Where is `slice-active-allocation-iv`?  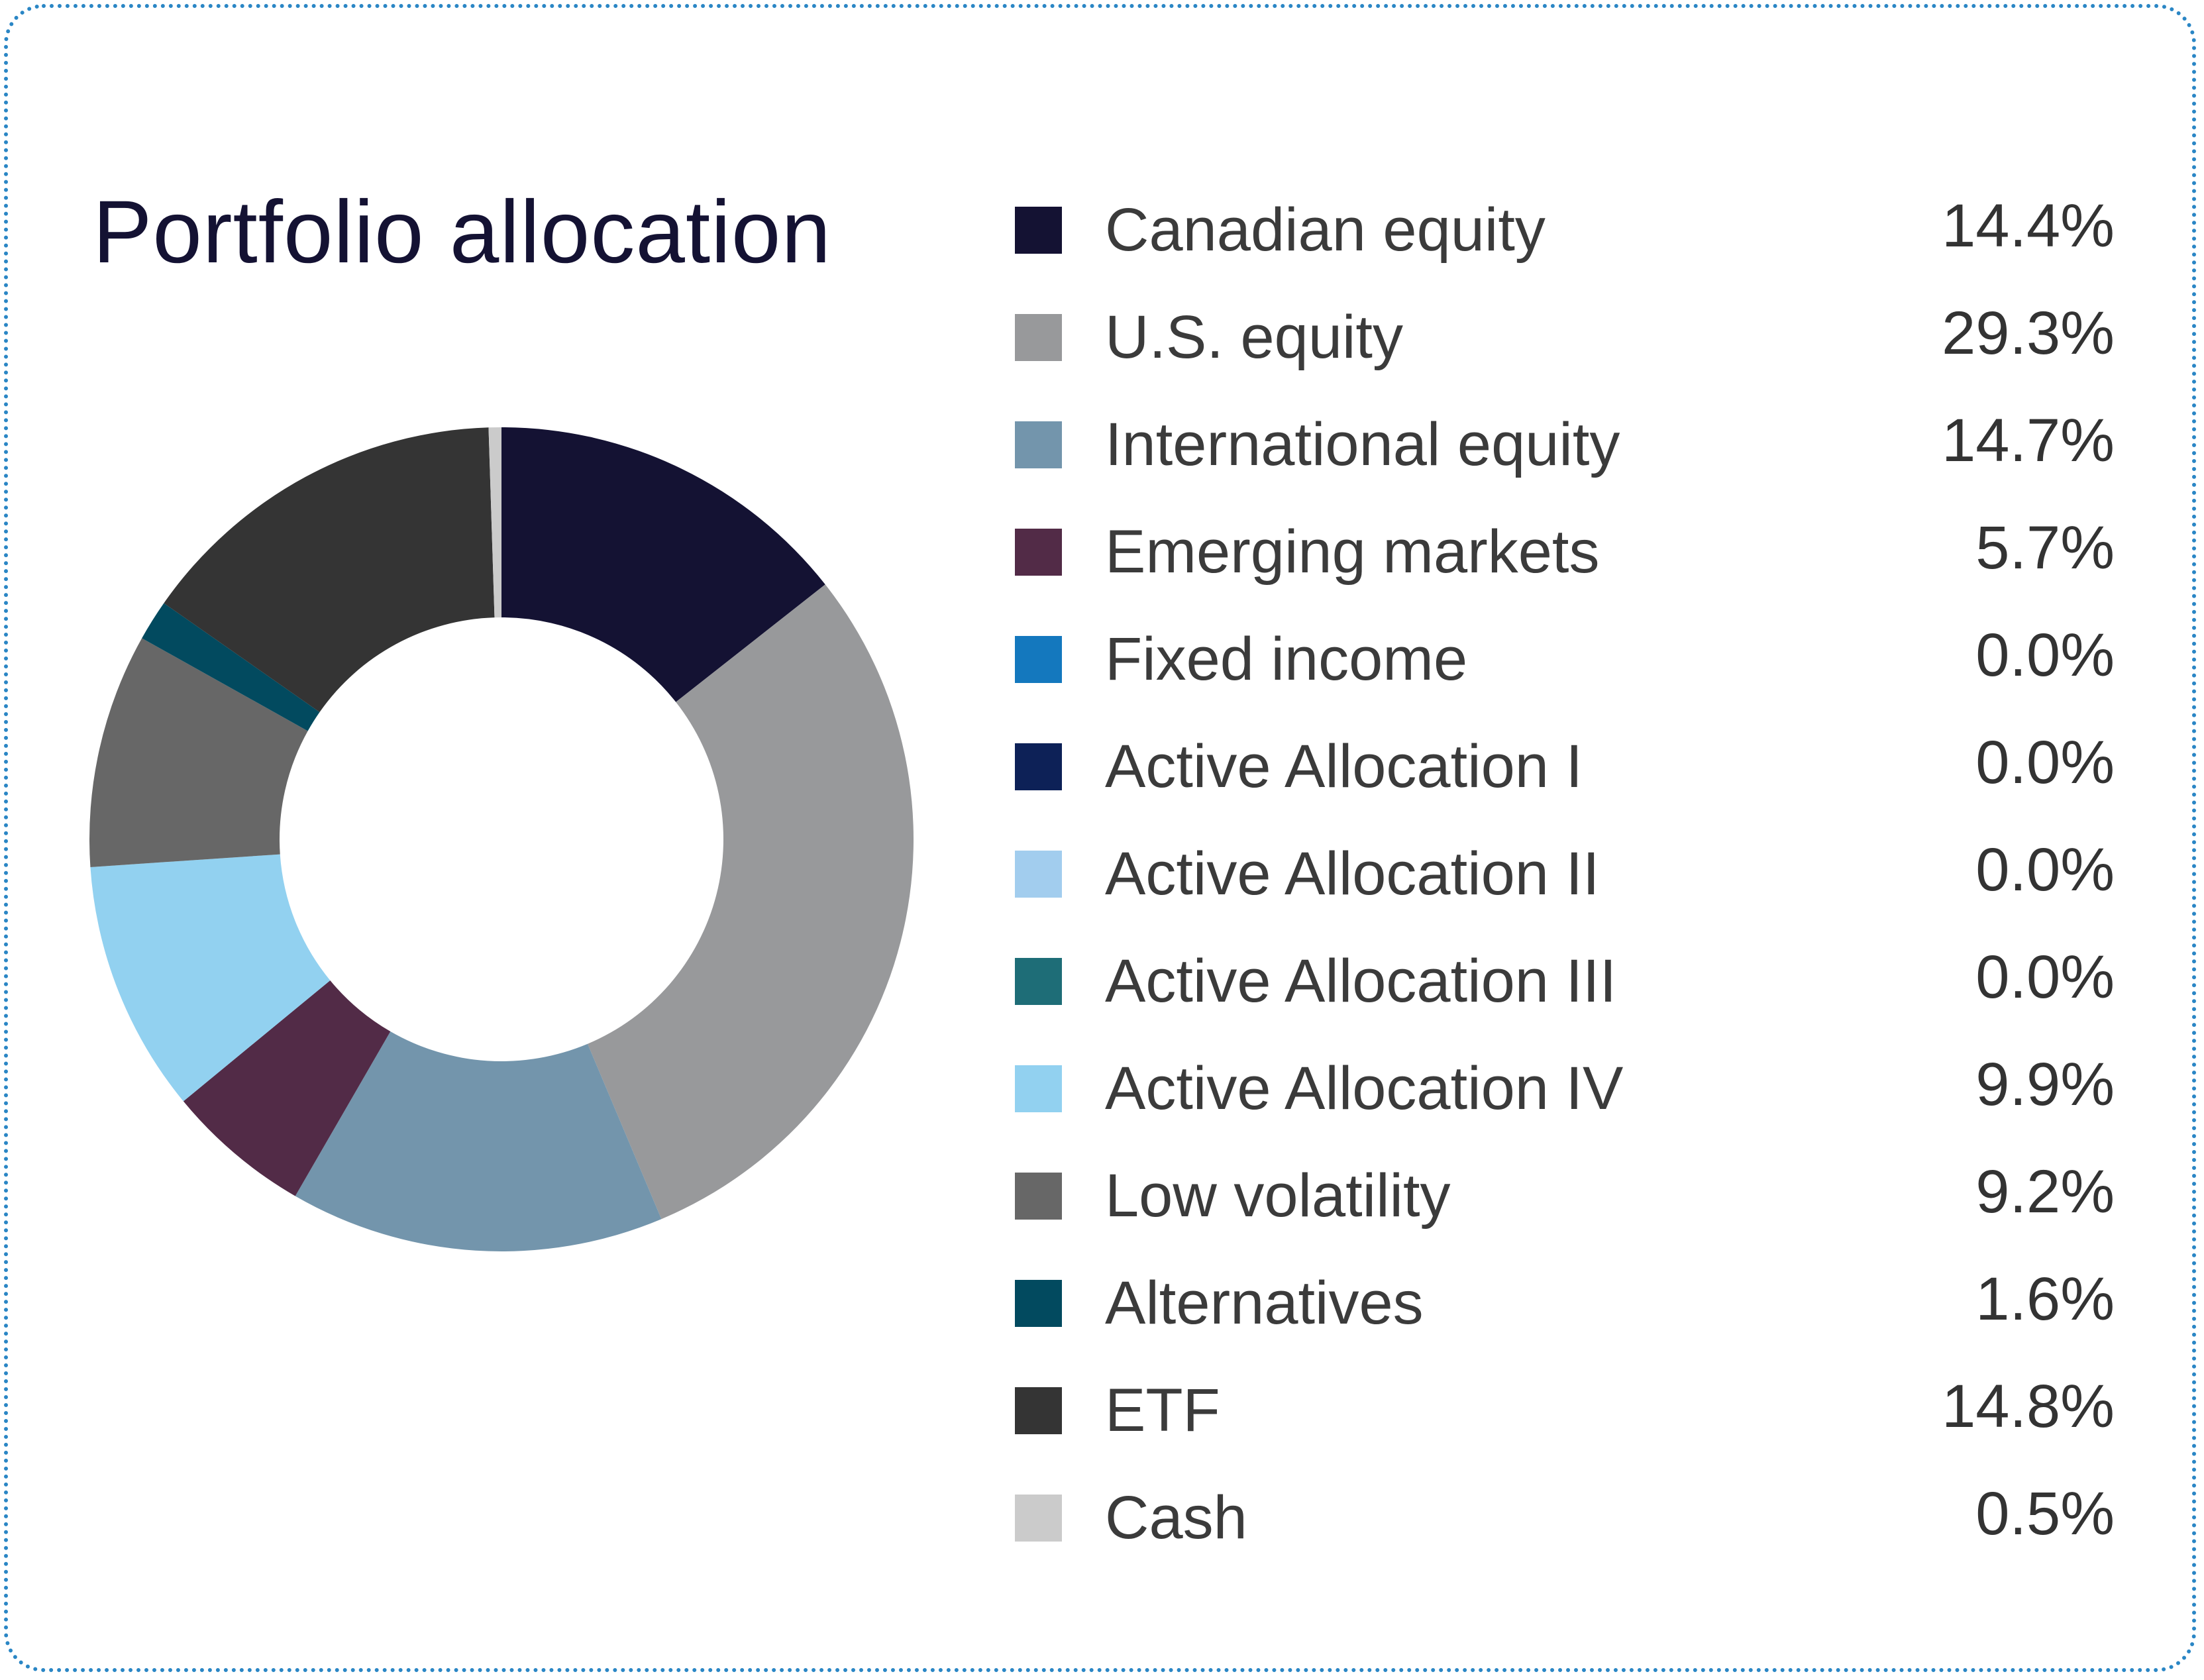 slice-active-allocation-iv is located at coordinates (210, 978).